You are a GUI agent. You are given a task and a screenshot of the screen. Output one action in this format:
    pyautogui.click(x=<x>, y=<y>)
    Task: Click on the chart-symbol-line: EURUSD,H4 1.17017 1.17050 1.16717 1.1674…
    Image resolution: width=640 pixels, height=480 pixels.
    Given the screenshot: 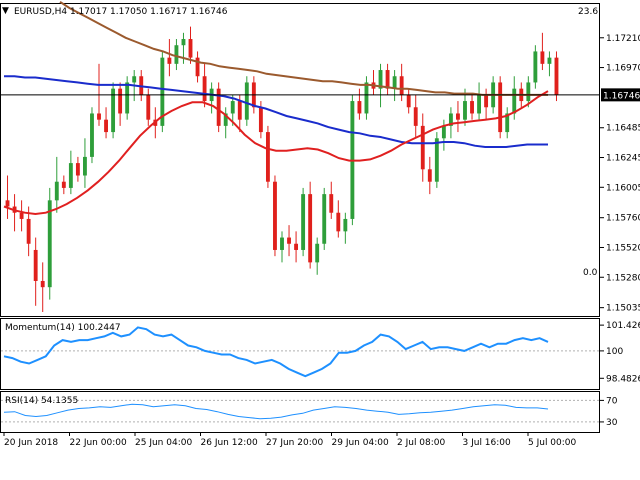 What is the action you would take?
    pyautogui.click(x=121, y=12)
    